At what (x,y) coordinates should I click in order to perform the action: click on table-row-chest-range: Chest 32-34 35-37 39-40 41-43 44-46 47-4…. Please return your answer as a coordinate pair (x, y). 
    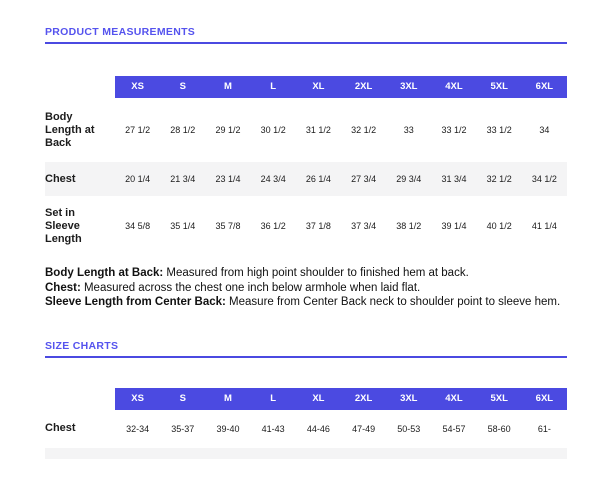
    Looking at the image, I should click on (306, 429).